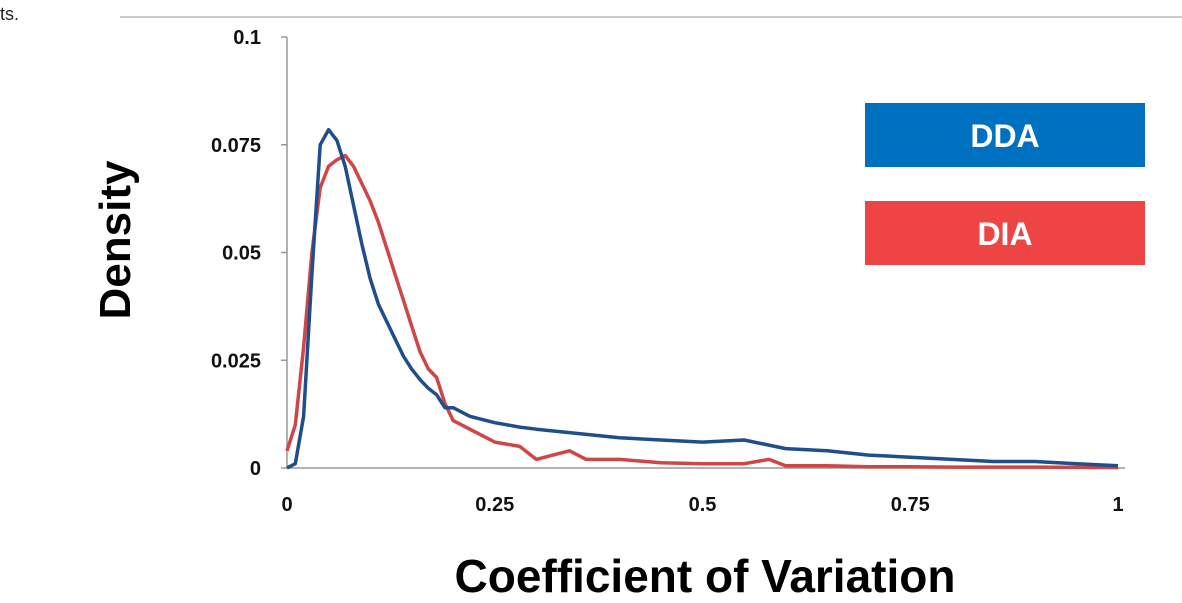 Image resolution: width=1182 pixels, height=603 pixels. What do you see at coordinates (236, 361) in the screenshot?
I see `y-tick-label: 0.025` at bounding box center [236, 361].